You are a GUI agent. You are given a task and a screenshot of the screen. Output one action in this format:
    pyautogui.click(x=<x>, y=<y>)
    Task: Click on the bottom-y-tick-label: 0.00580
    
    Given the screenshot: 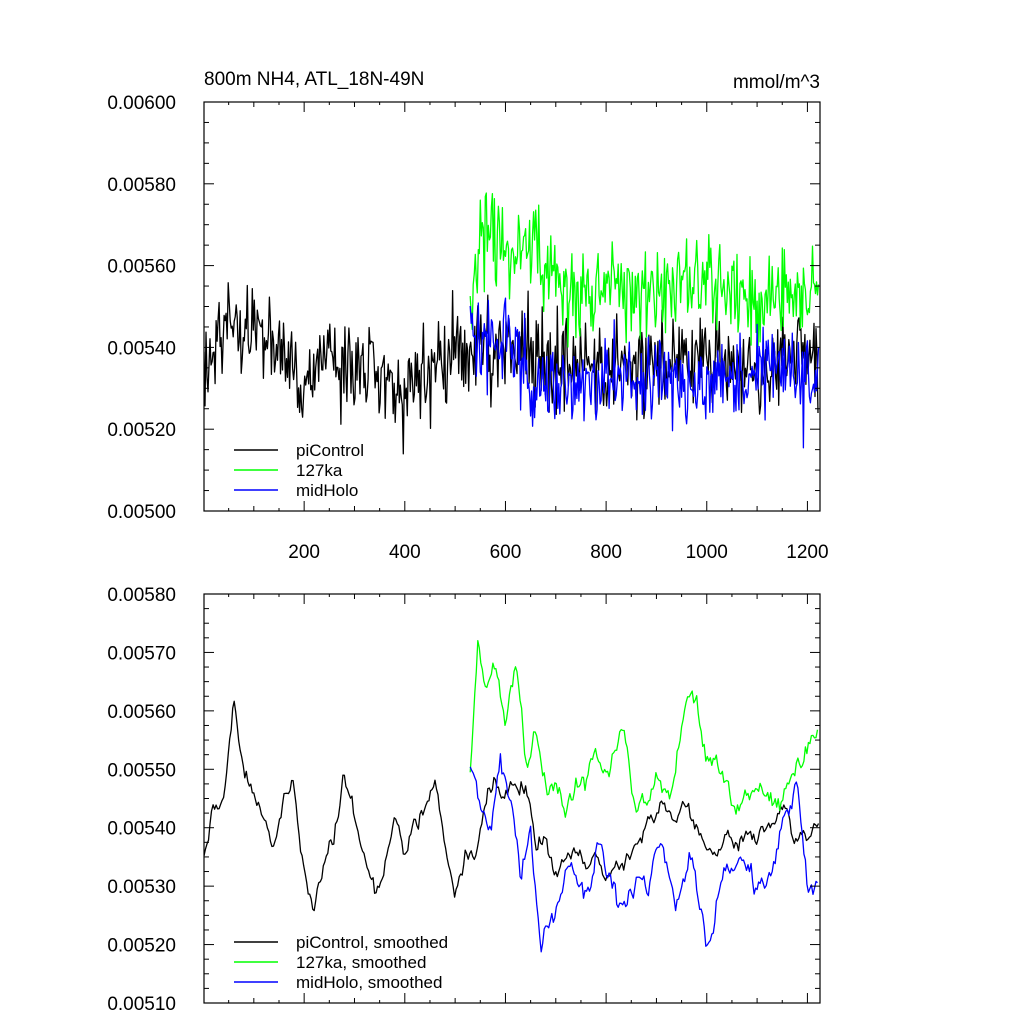 What is the action you would take?
    pyautogui.click(x=141, y=595)
    